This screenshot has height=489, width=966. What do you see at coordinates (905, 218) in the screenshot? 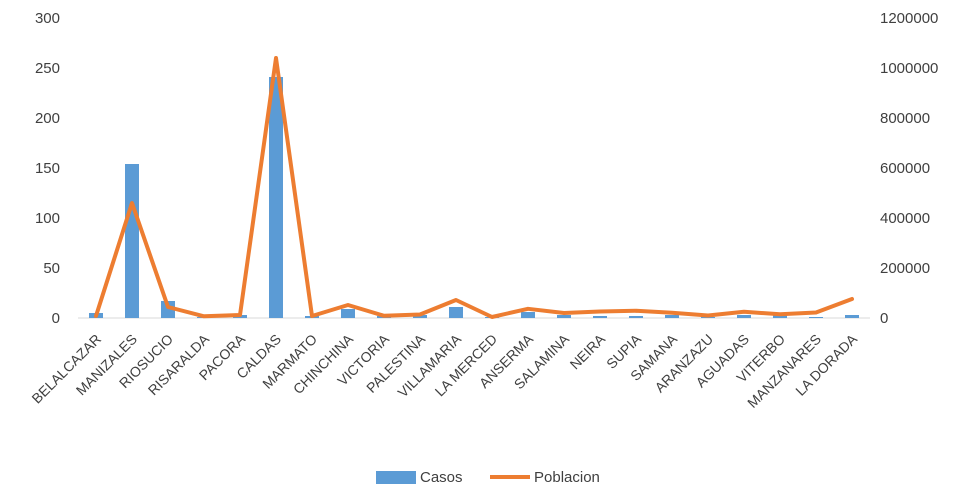
I see `right-tick-label: 400000` at bounding box center [905, 218].